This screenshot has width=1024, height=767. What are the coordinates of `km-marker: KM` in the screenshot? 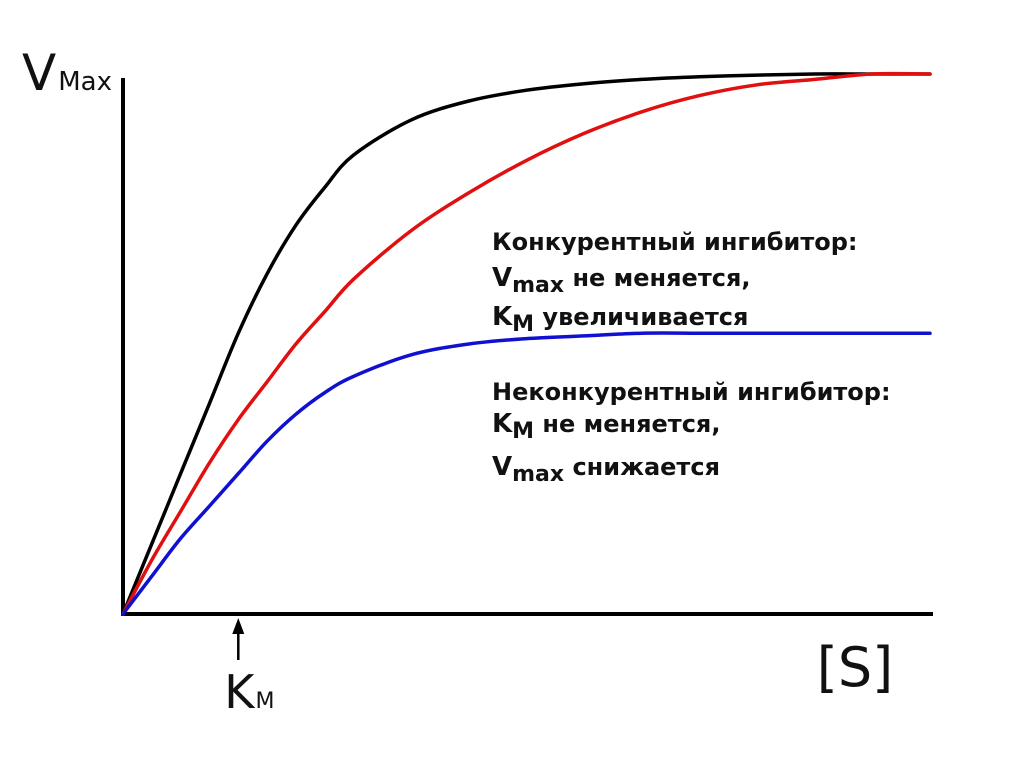 It's located at (249, 668).